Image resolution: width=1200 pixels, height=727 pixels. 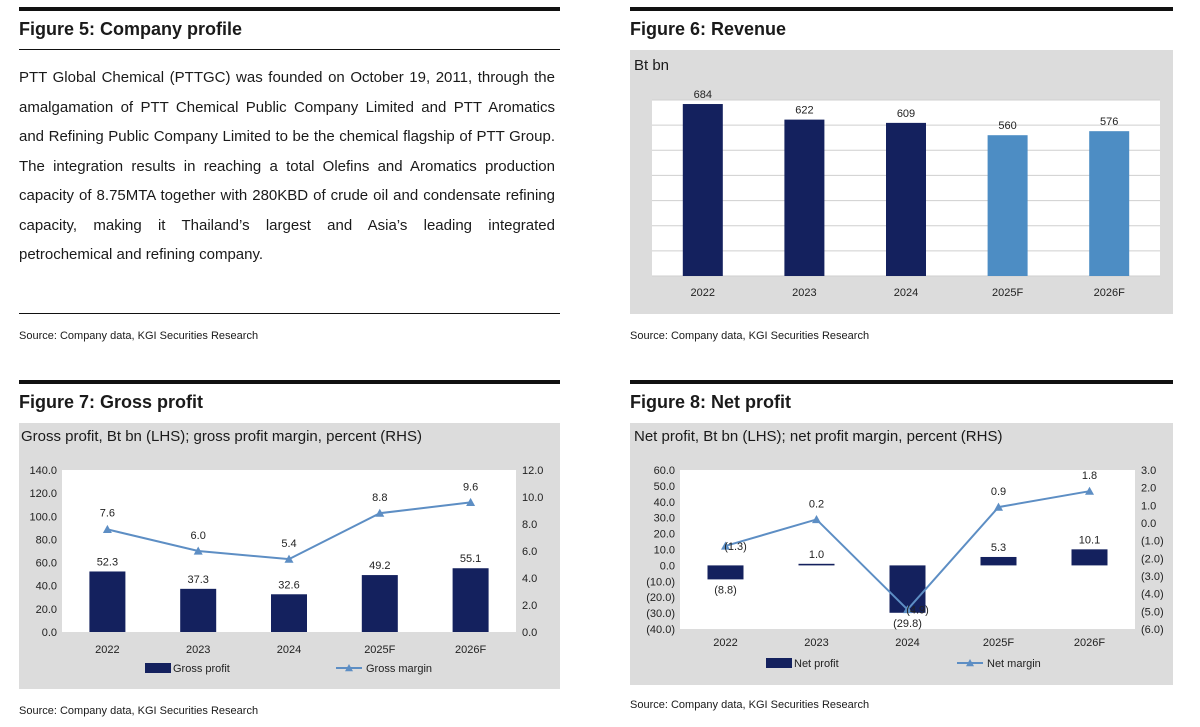 I want to click on fig8-right-tick-0: (6.0), so click(x=1152, y=630).